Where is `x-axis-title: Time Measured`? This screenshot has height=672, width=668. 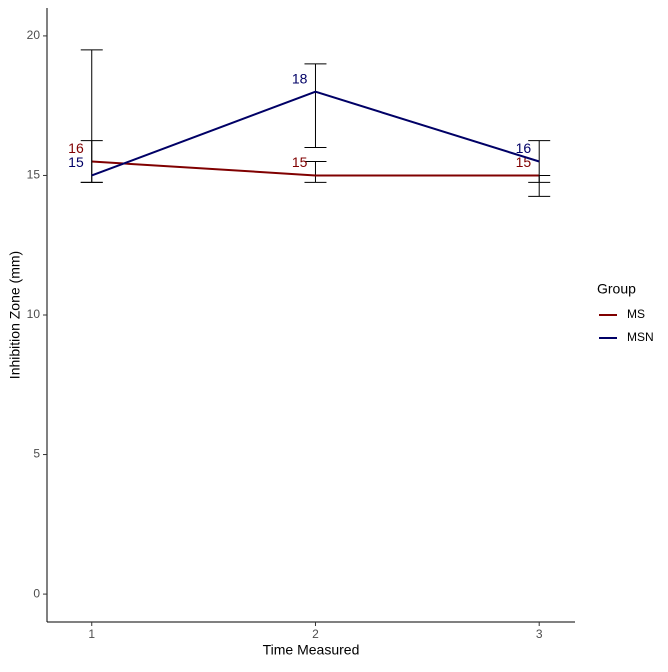
x-axis-title: Time Measured is located at coordinates (311, 650).